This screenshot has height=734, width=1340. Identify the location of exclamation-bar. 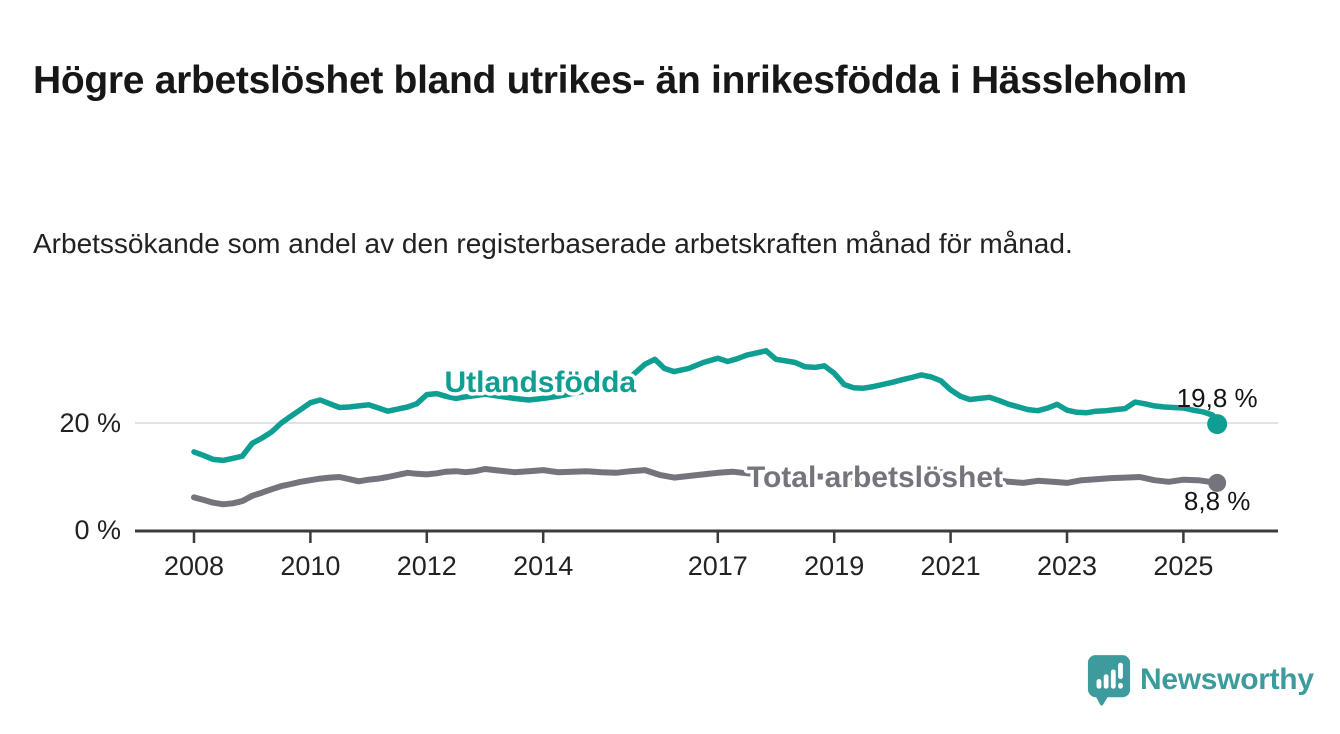
(1120, 670).